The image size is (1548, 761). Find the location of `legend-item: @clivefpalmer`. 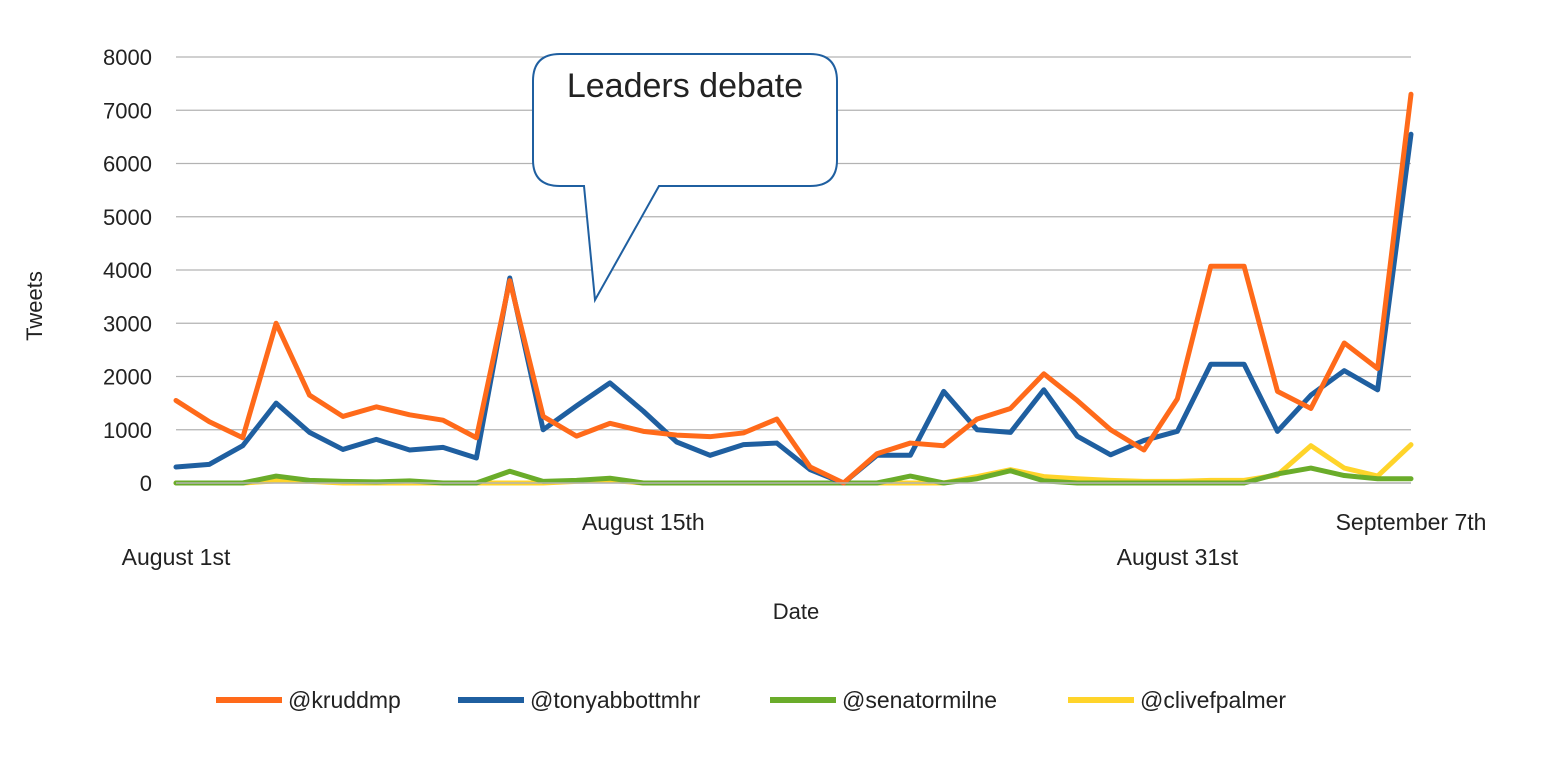

legend-item: @clivefpalmer is located at coordinates (1177, 700).